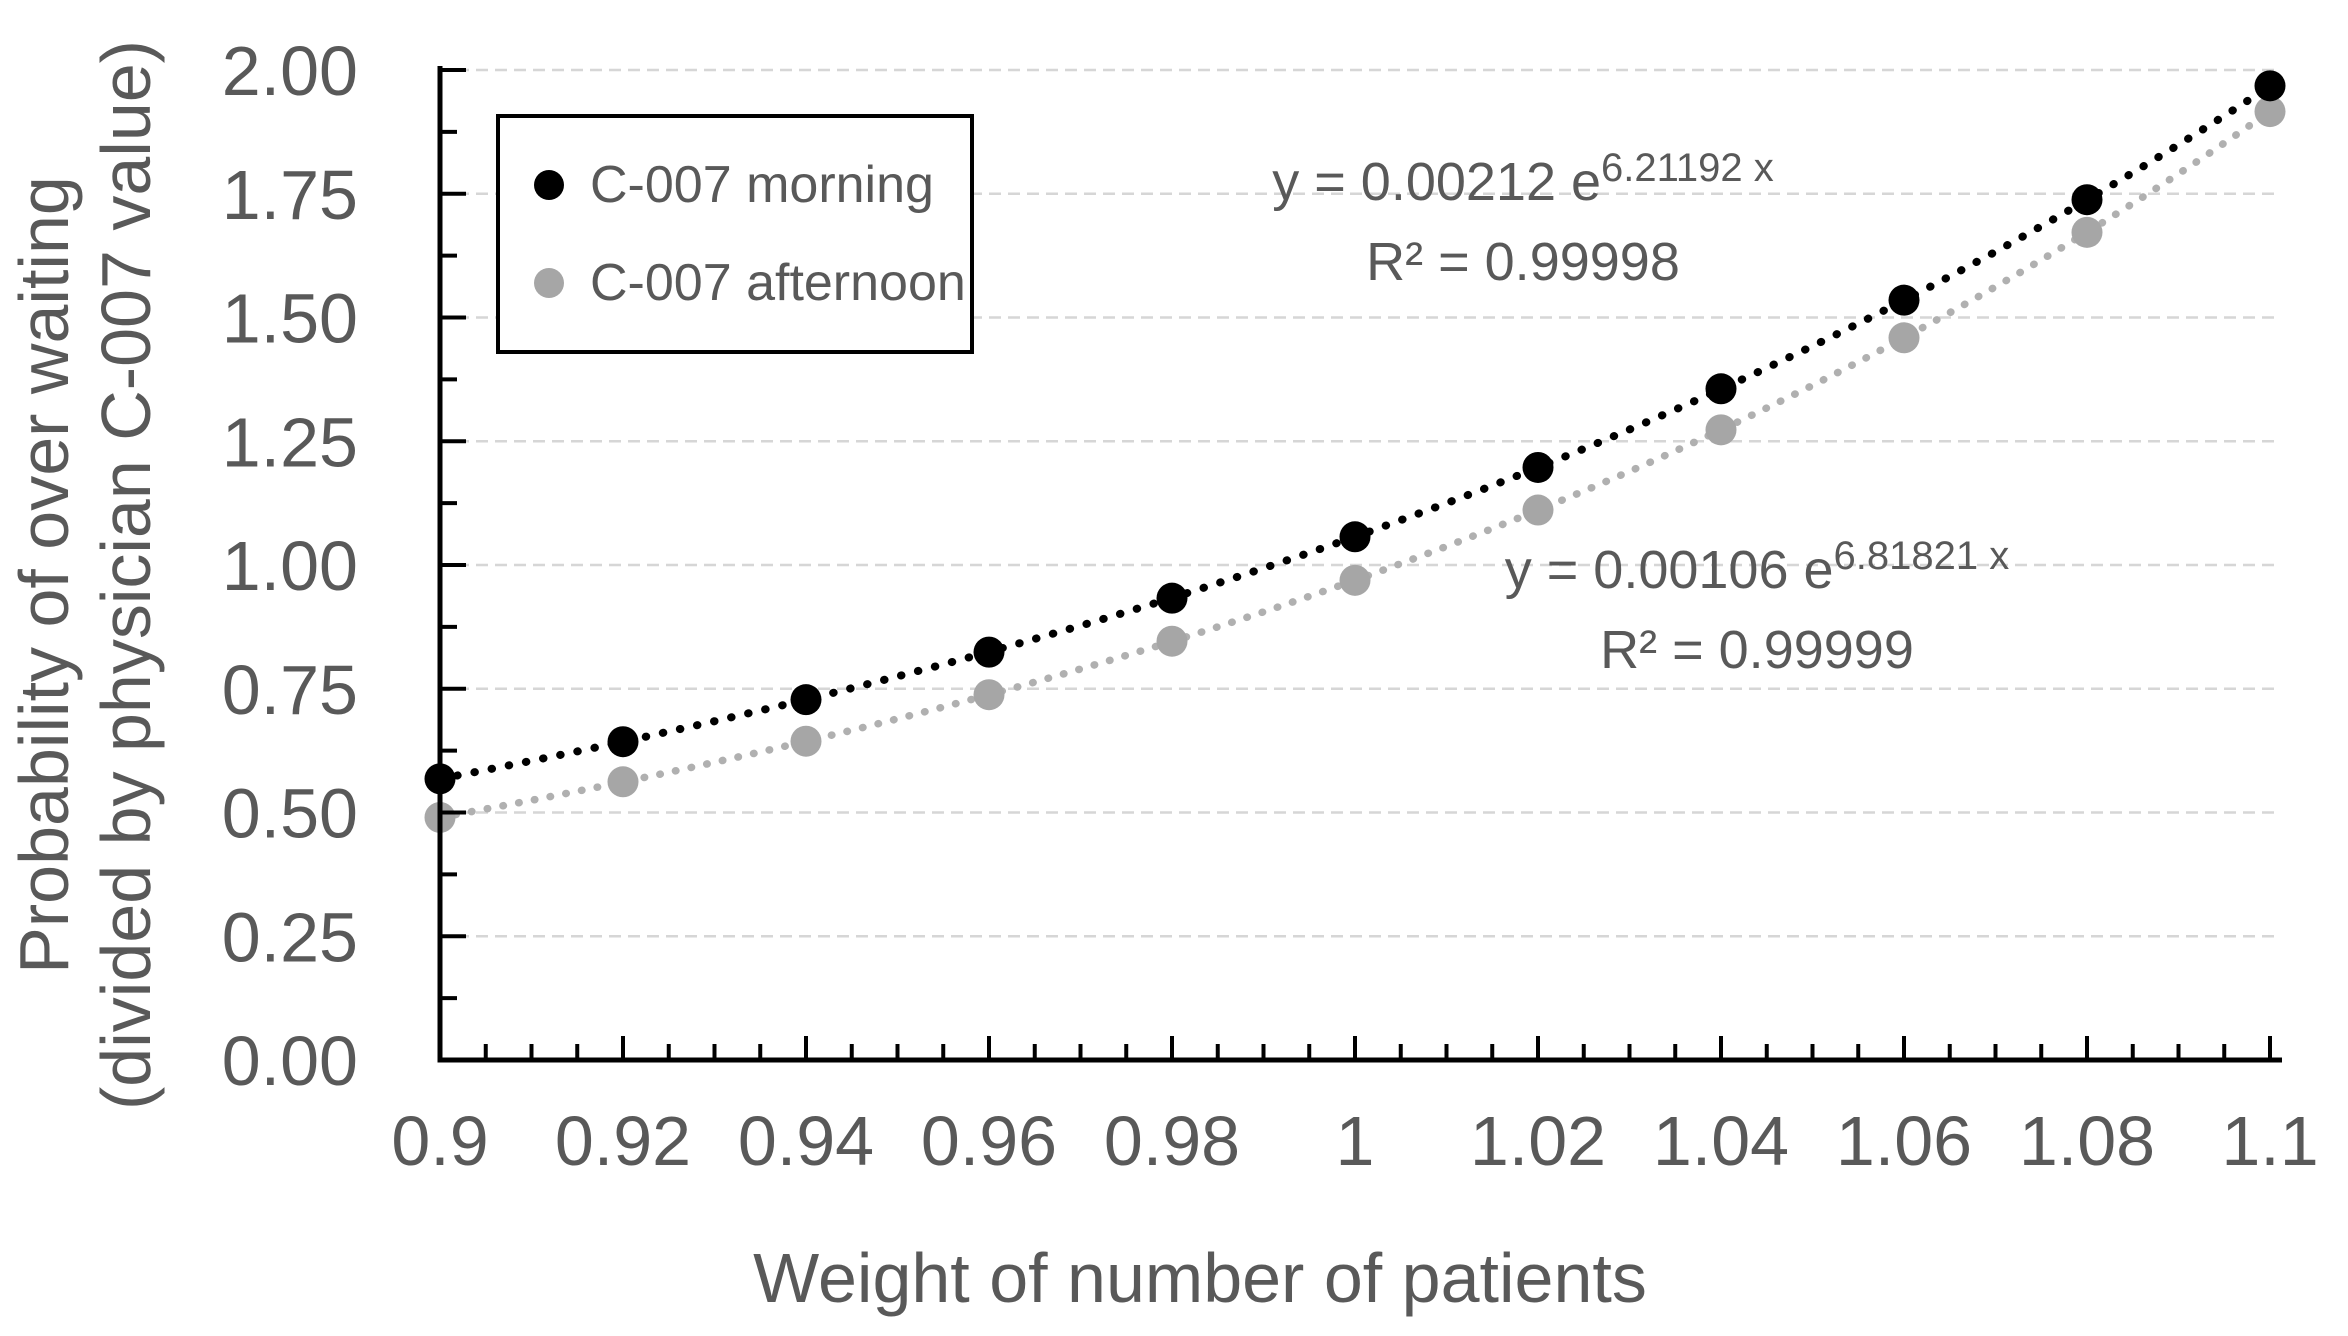  What do you see at coordinates (549, 282) in the screenshot?
I see `afternoon-marker-icon` at bounding box center [549, 282].